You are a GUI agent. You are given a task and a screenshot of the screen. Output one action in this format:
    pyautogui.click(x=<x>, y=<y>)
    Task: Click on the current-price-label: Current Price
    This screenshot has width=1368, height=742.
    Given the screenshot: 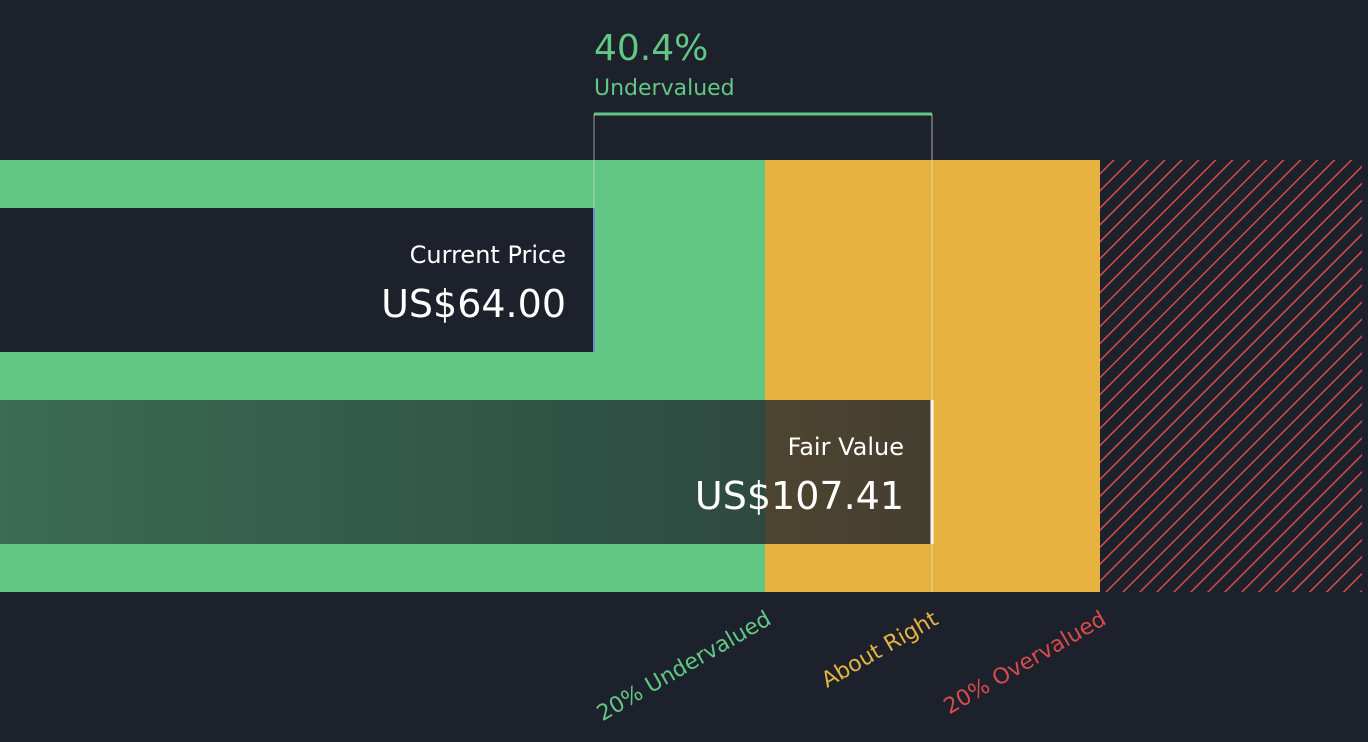 What is the action you would take?
    pyautogui.click(x=488, y=255)
    